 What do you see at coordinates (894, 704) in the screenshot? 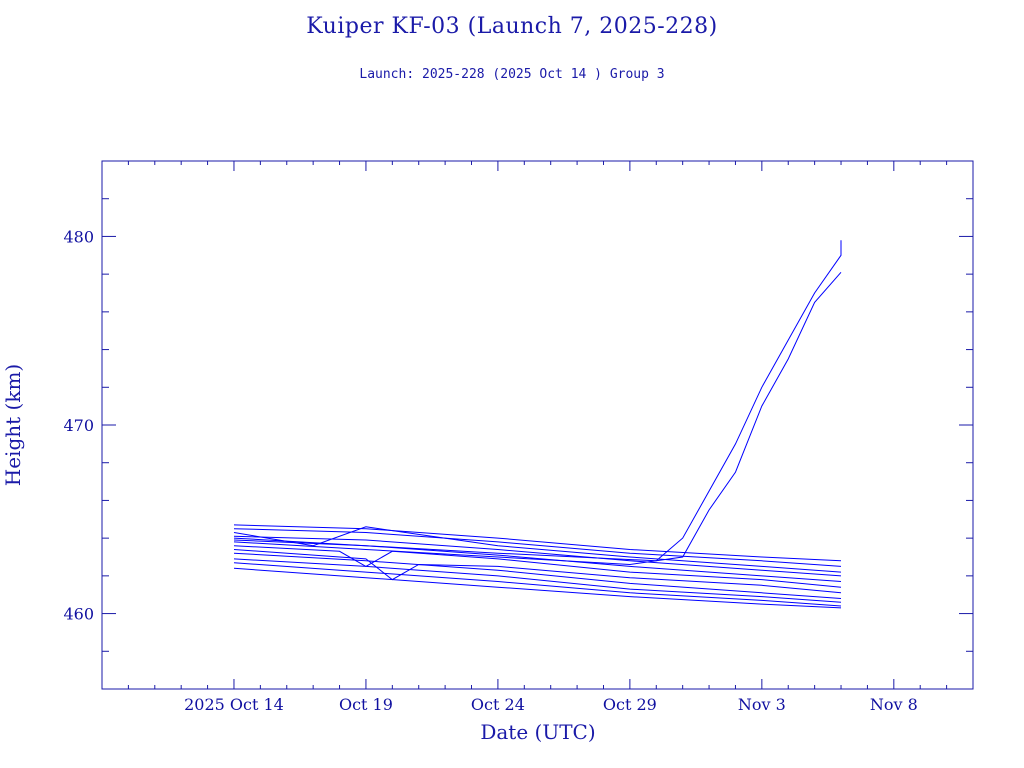
I see `x-tick-label: Nov 8` at bounding box center [894, 704].